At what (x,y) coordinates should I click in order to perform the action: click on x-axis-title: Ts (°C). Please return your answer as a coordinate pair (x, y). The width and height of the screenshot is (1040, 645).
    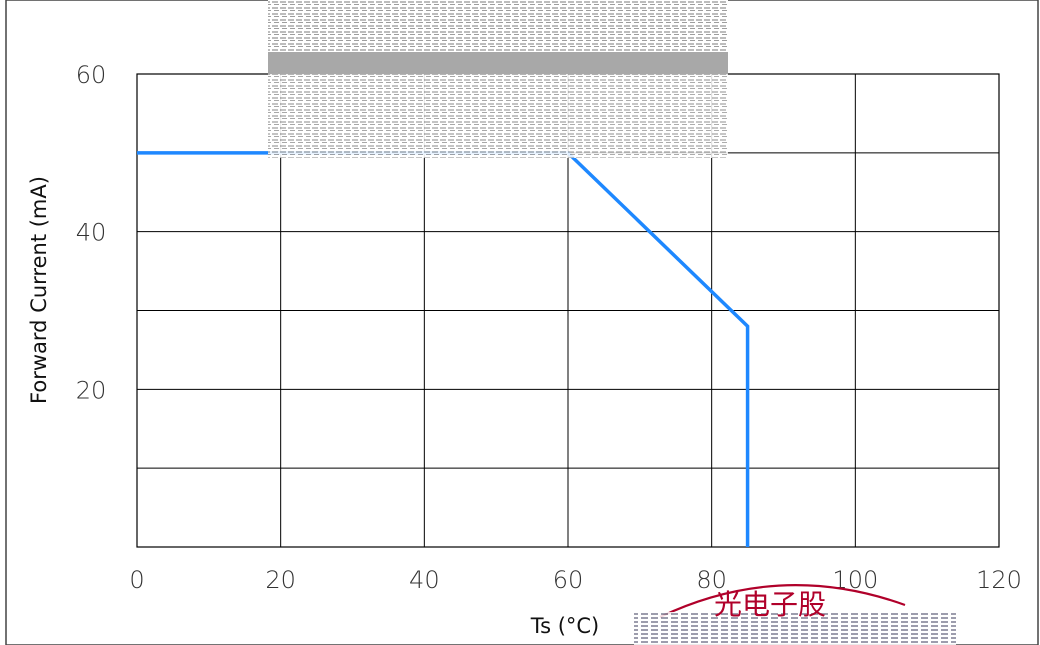
    Looking at the image, I should click on (565, 626).